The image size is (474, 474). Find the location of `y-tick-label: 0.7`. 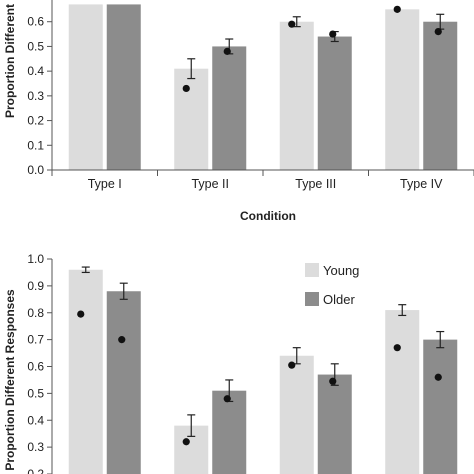

y-tick-label: 0.7 is located at coordinates (35, 340).